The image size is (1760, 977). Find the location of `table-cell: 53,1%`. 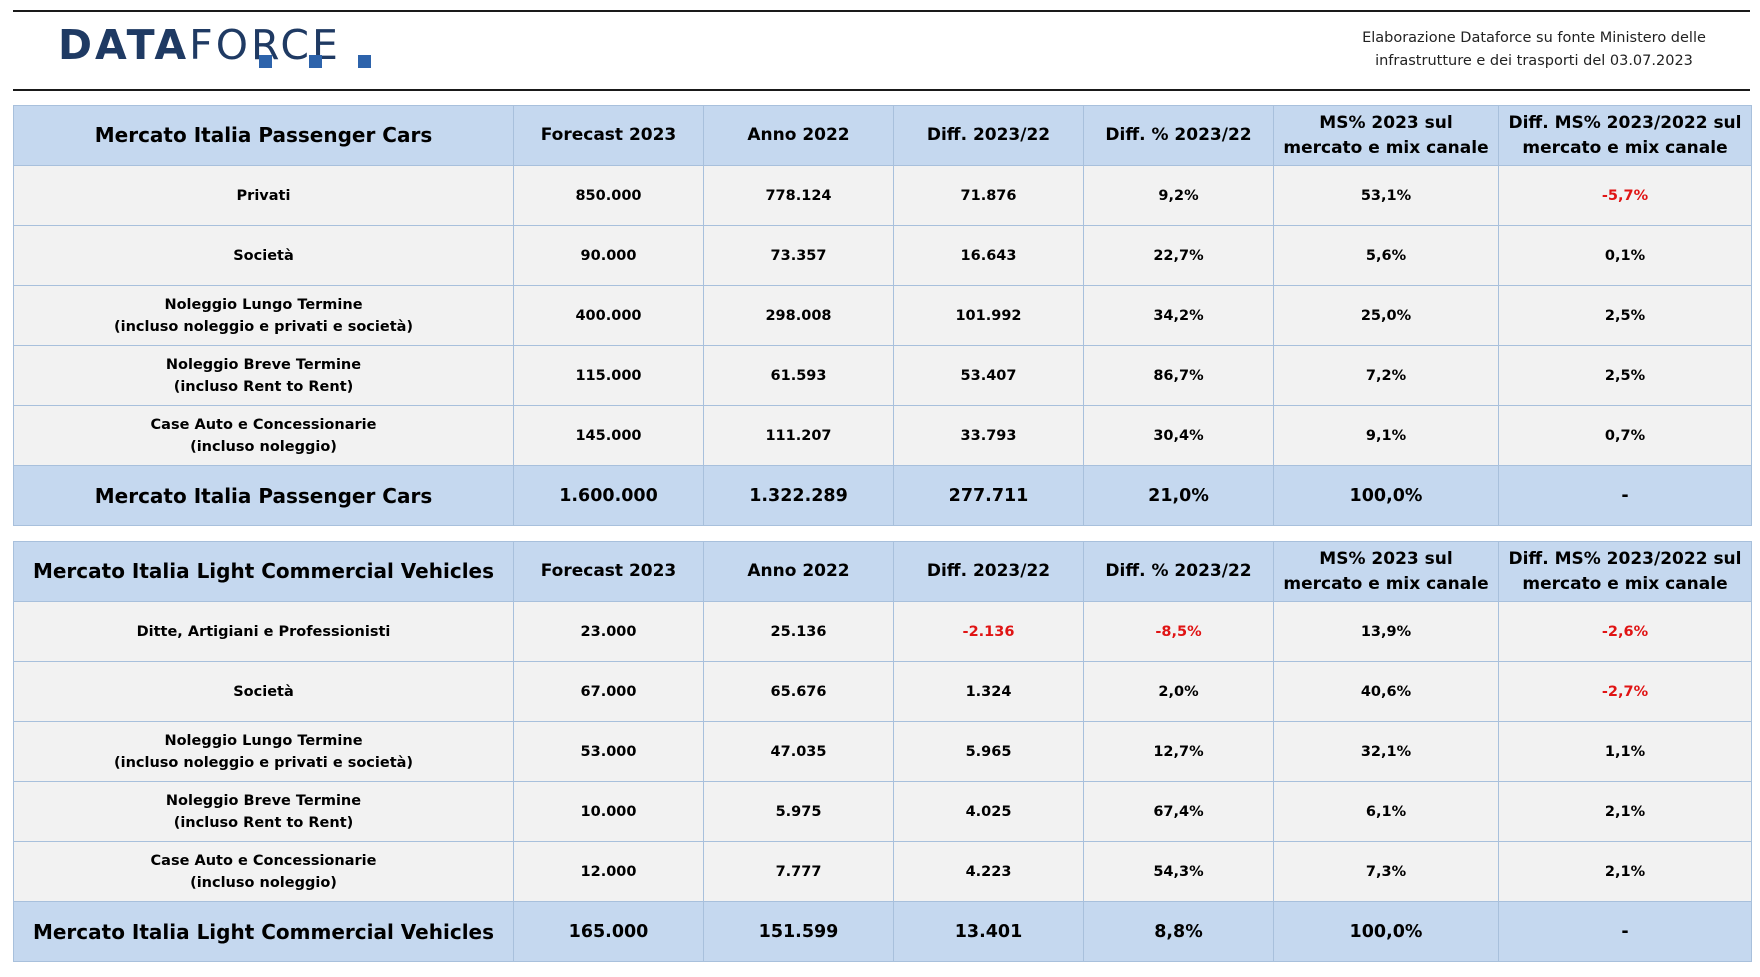

table-cell: 53,1% is located at coordinates (1386, 195).